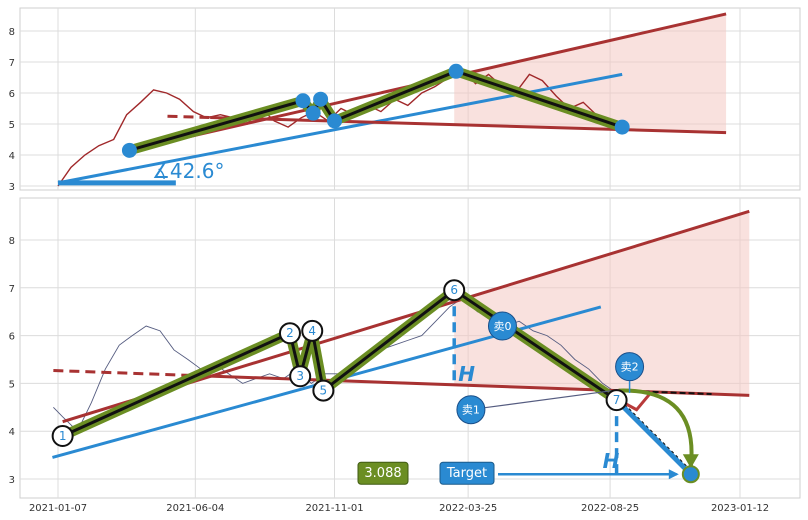  What do you see at coordinates (636, 401) in the screenshot?
I see `pullback-line` at bounding box center [636, 401].